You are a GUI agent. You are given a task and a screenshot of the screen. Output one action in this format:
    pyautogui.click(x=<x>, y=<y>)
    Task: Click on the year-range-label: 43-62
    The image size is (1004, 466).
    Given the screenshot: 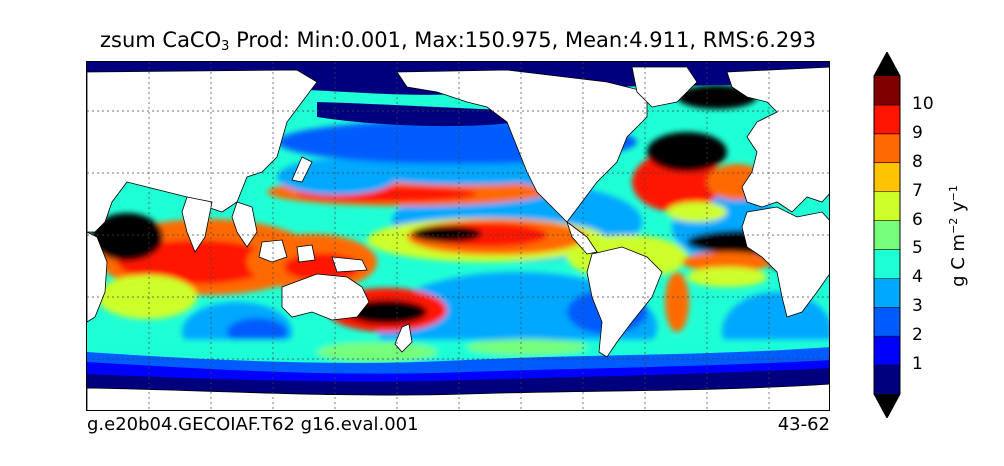 What is the action you would take?
    pyautogui.click(x=803, y=424)
    